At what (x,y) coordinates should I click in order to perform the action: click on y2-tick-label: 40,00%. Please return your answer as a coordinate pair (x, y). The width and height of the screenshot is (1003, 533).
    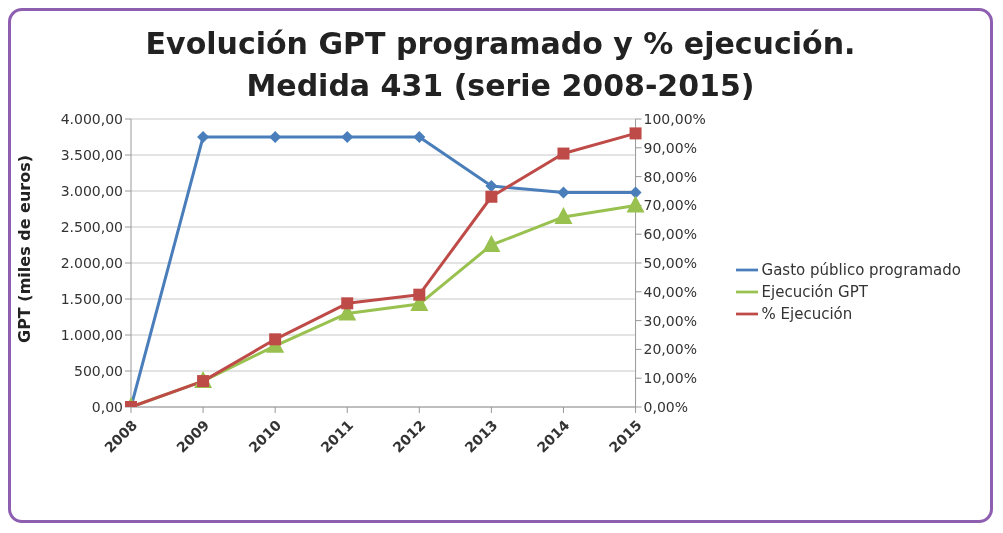
    Looking at the image, I should click on (670, 291).